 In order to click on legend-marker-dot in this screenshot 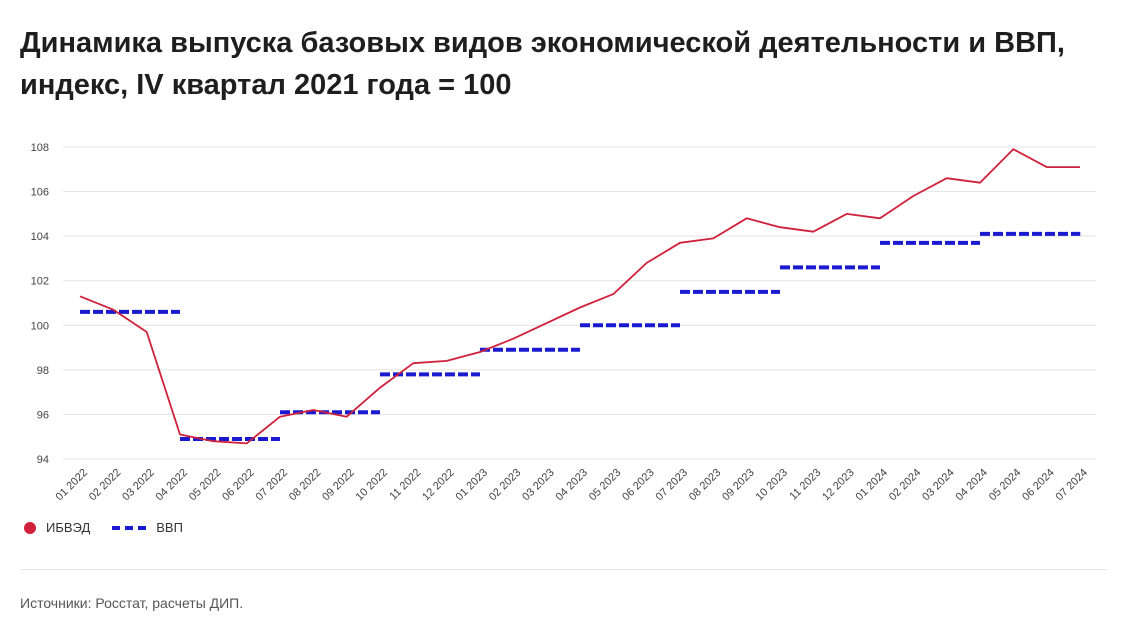, I will do `click(30, 527)`.